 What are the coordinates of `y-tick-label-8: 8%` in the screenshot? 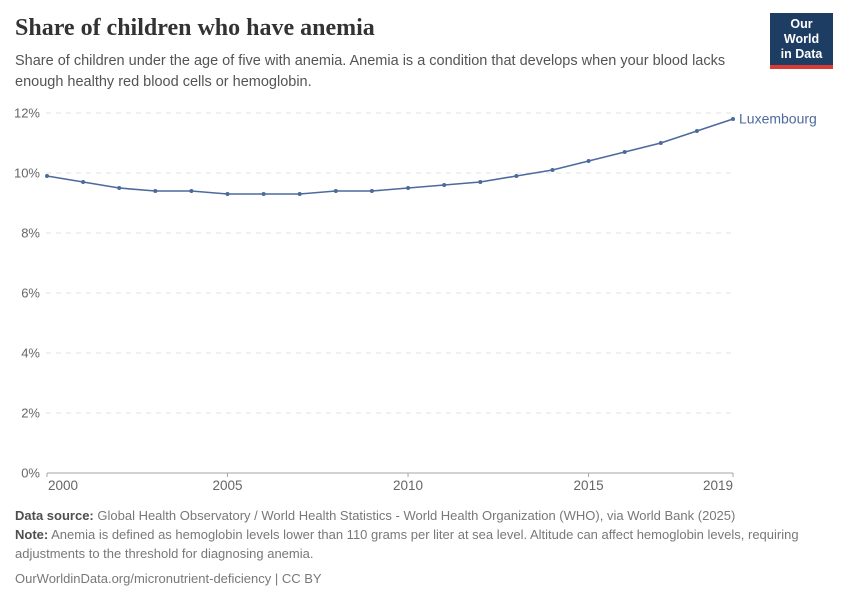 It's located at (30, 233).